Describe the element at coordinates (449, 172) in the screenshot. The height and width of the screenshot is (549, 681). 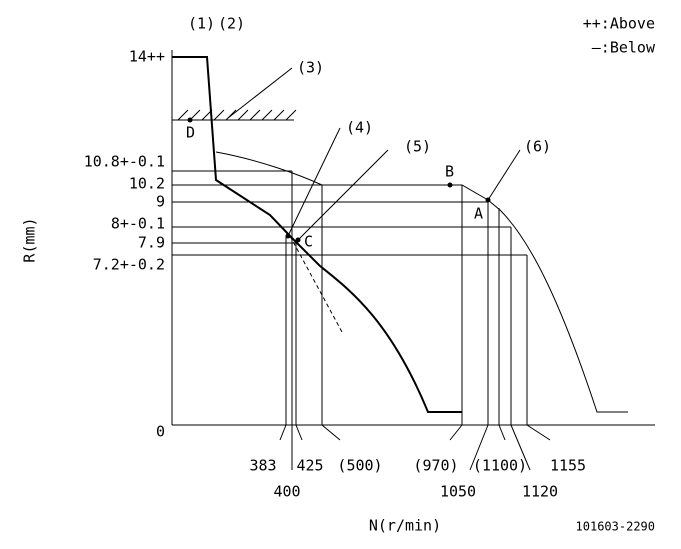
I see `point-label: B` at that location.